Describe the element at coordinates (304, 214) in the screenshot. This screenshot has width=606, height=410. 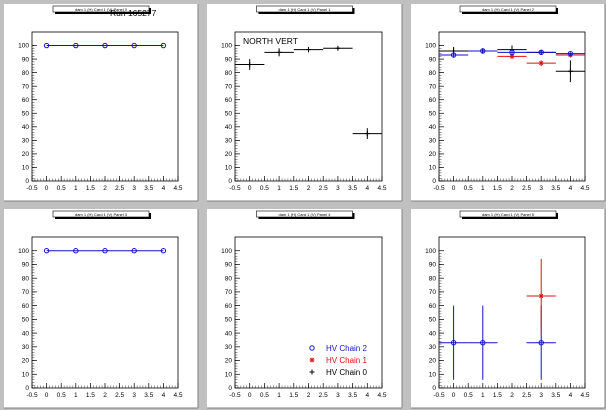
I see `chart-title: dam 1 (H) Card 1 (V) Panel 4` at that location.